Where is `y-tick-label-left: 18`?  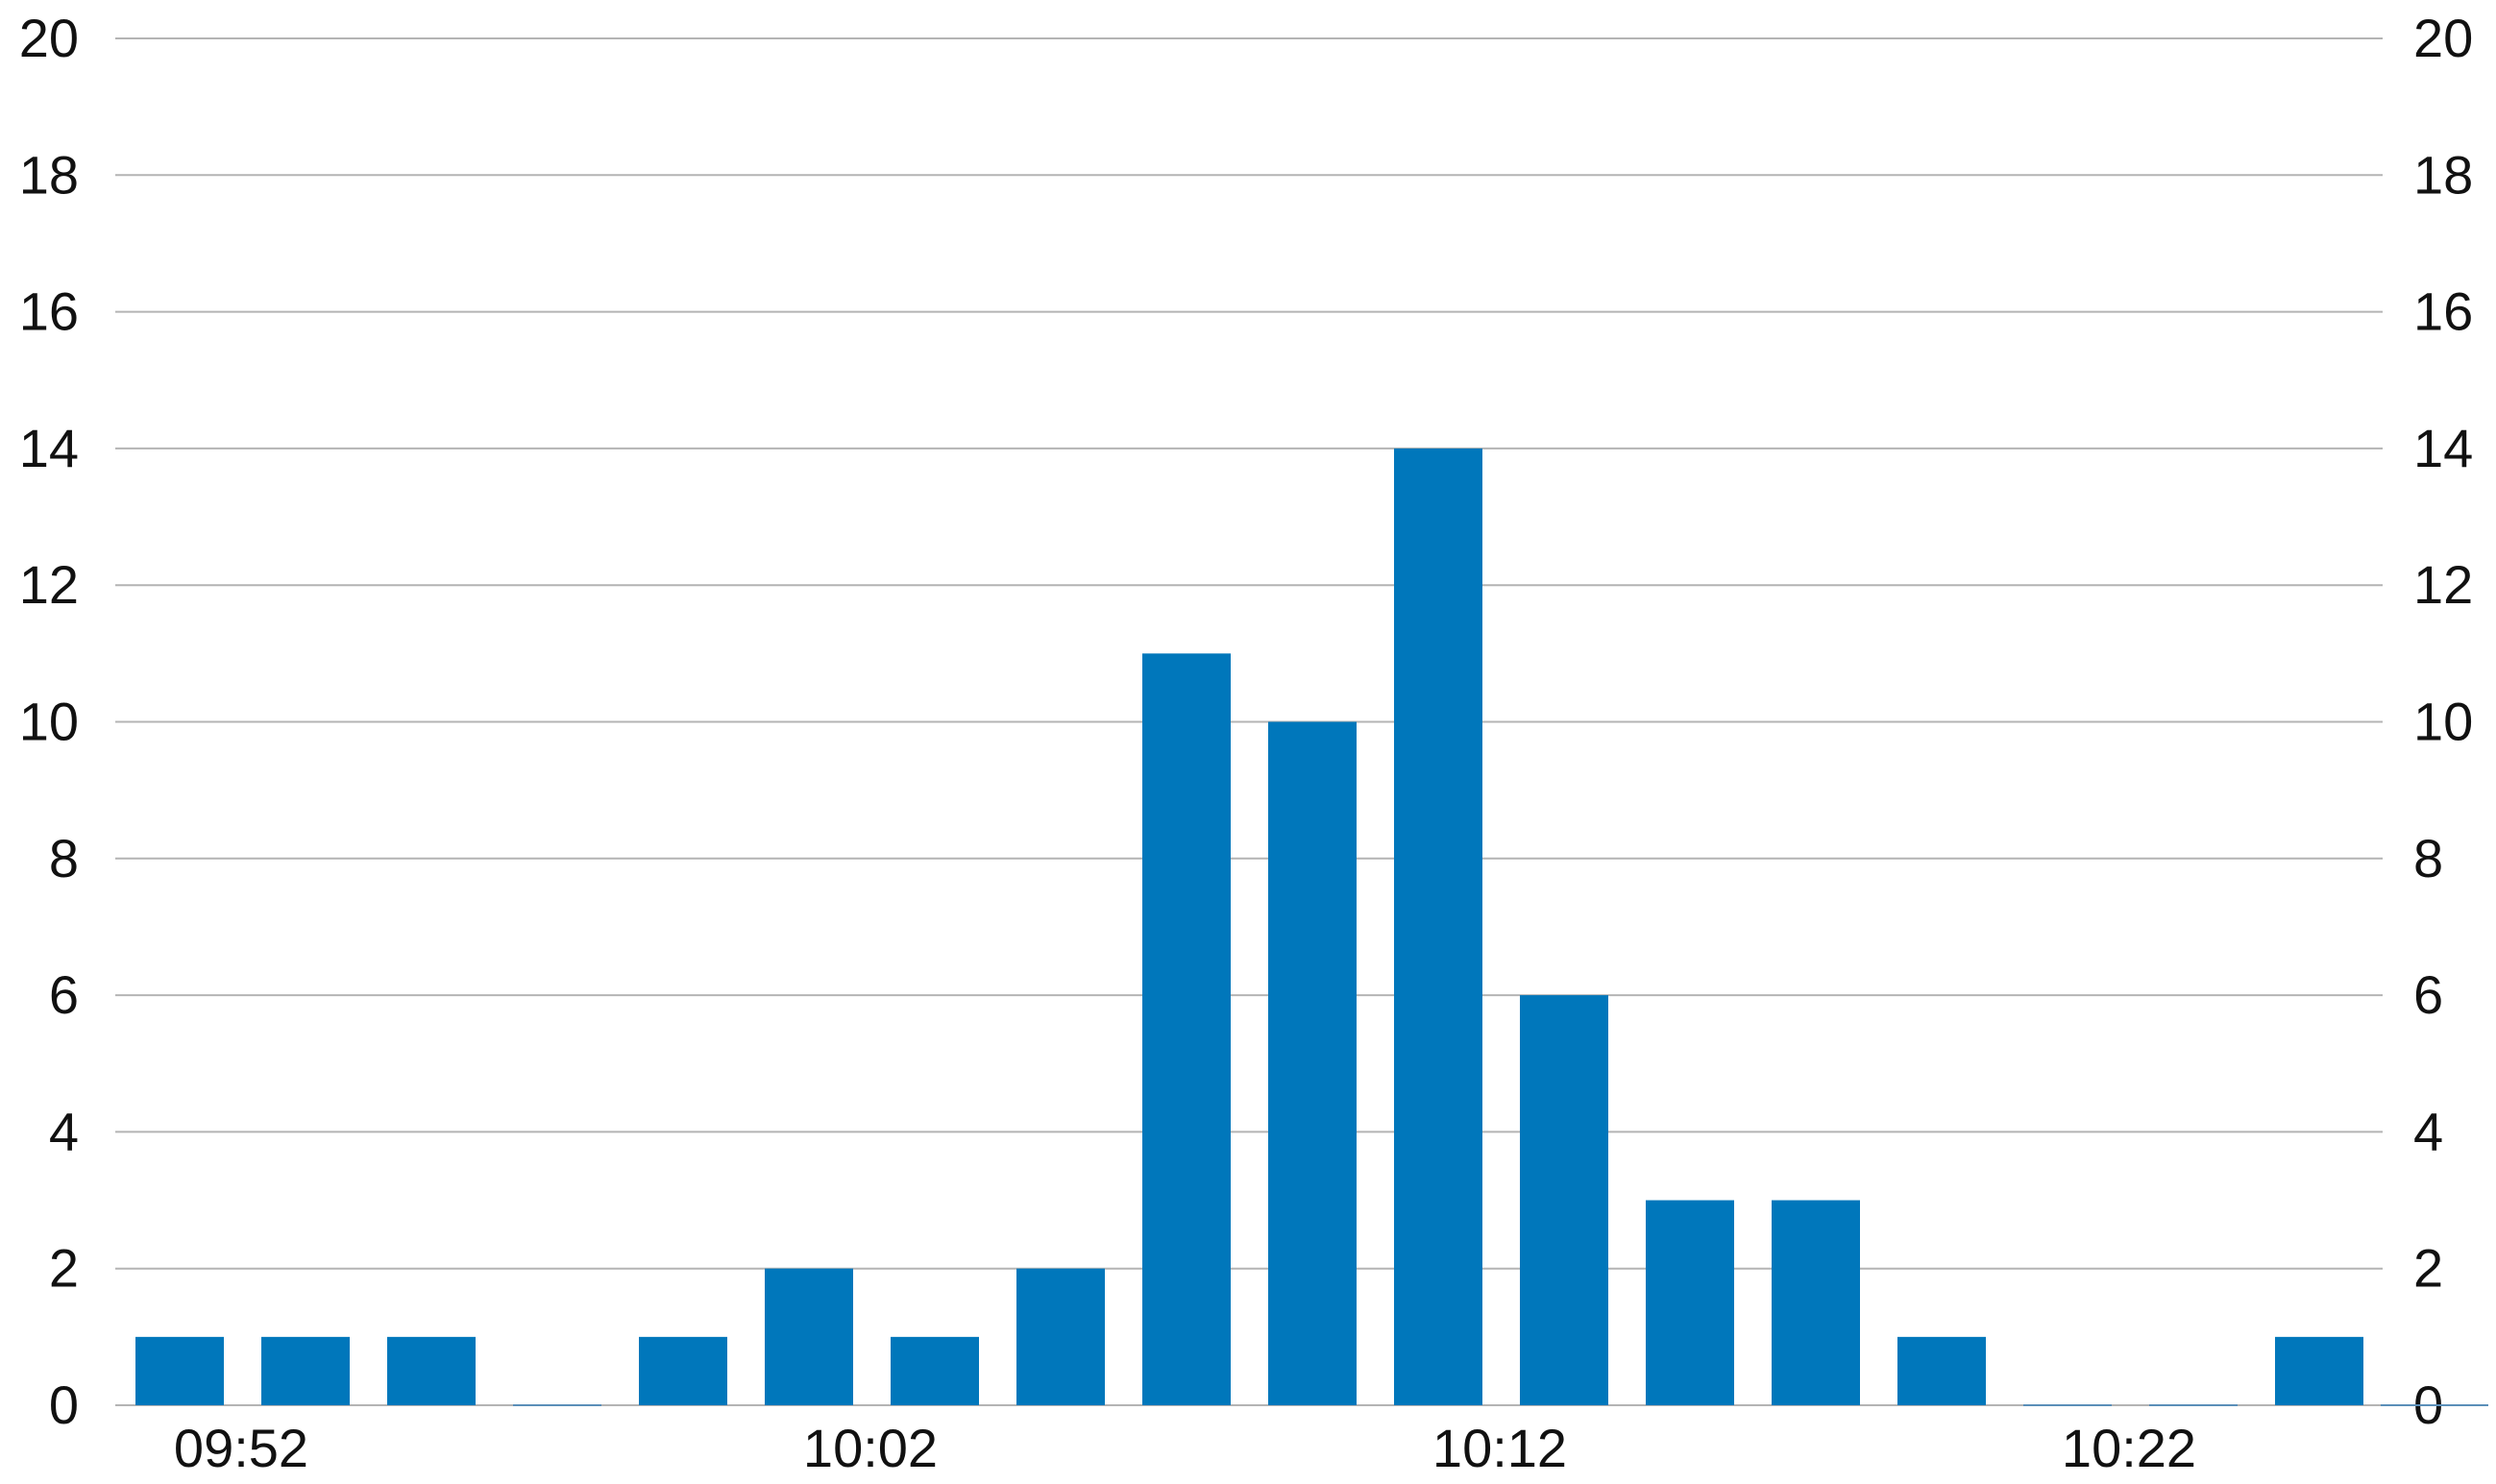
y-tick-label-left: 18 is located at coordinates (49, 174).